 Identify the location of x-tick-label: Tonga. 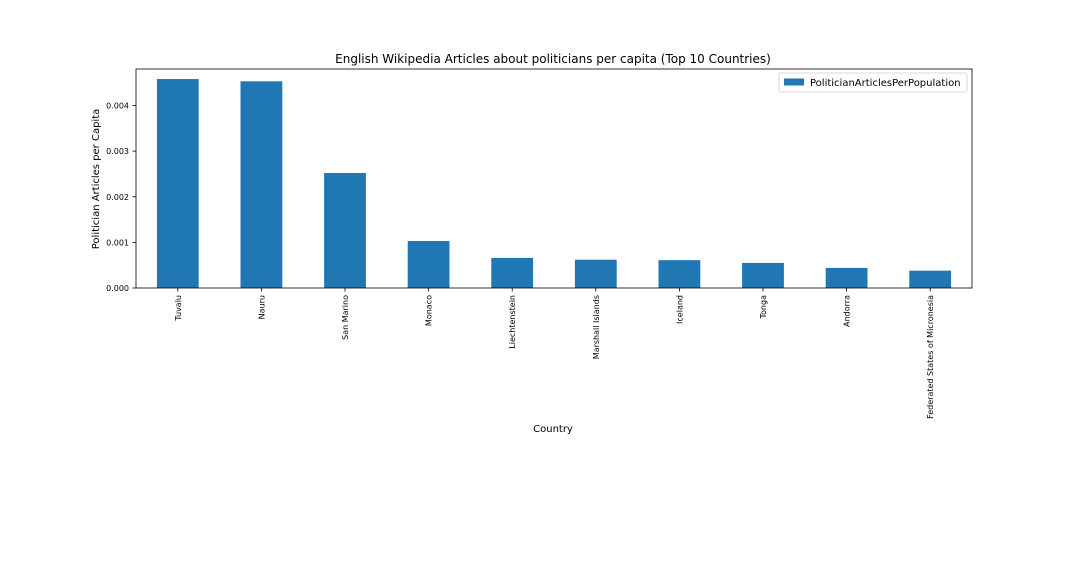
(763, 307).